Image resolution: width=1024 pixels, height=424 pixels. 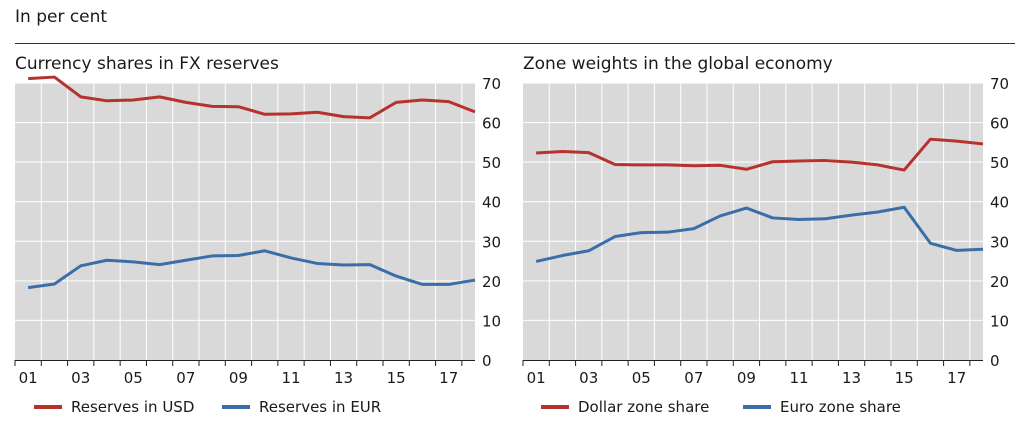 What do you see at coordinates (840, 407) in the screenshot?
I see `legend-label: Euro zone share` at bounding box center [840, 407].